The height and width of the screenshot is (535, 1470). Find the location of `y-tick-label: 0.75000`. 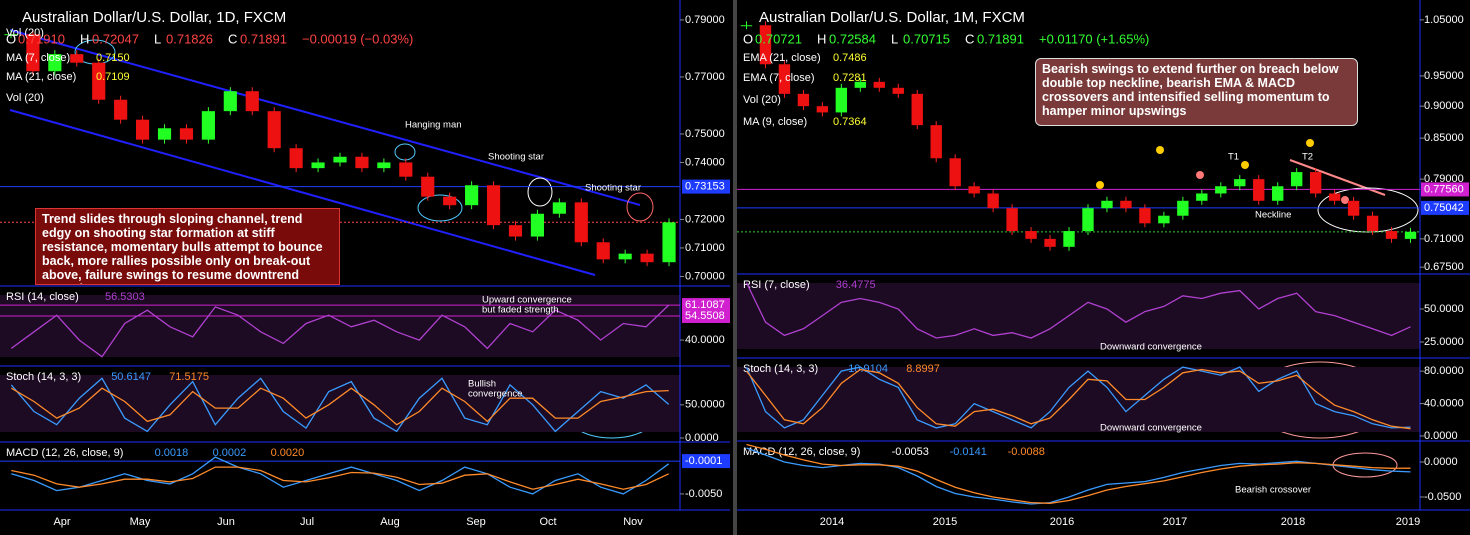

y-tick-label: 0.75000 is located at coordinates (705, 134).